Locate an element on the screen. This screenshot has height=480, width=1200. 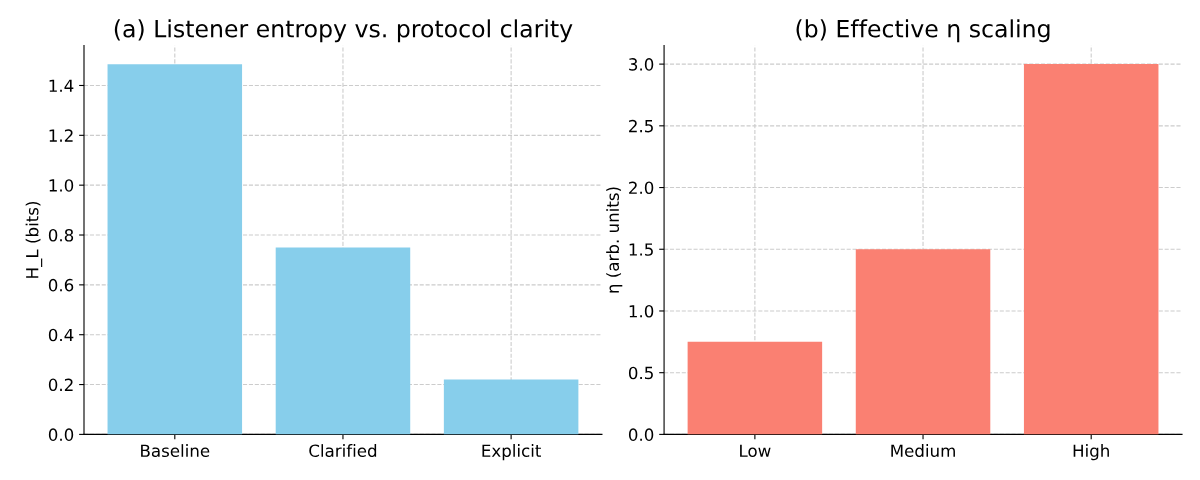
y-axis-title: H_L (bits) is located at coordinates (34, 239).